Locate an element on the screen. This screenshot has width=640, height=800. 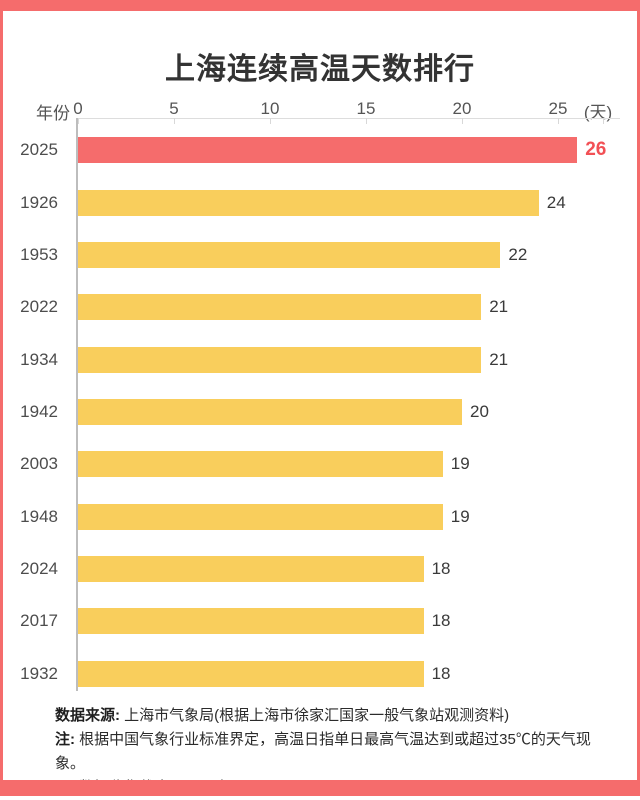
bar-row: 1953 22 is located at coordinates (320, 254).